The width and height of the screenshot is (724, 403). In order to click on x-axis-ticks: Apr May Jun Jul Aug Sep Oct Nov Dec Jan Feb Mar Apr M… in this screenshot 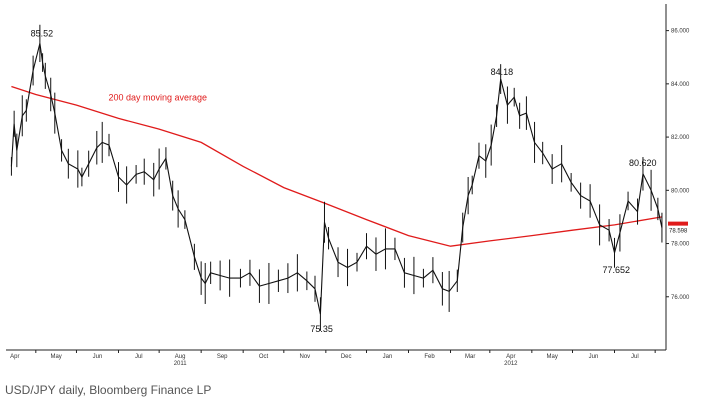, I will do `click(333, 358)`.